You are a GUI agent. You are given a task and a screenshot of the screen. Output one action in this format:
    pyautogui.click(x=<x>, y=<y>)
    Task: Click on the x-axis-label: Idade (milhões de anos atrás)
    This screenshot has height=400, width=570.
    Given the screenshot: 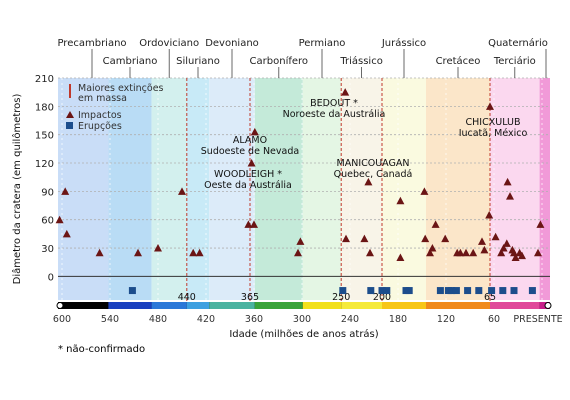 What is the action you would take?
    pyautogui.click(x=303, y=334)
    